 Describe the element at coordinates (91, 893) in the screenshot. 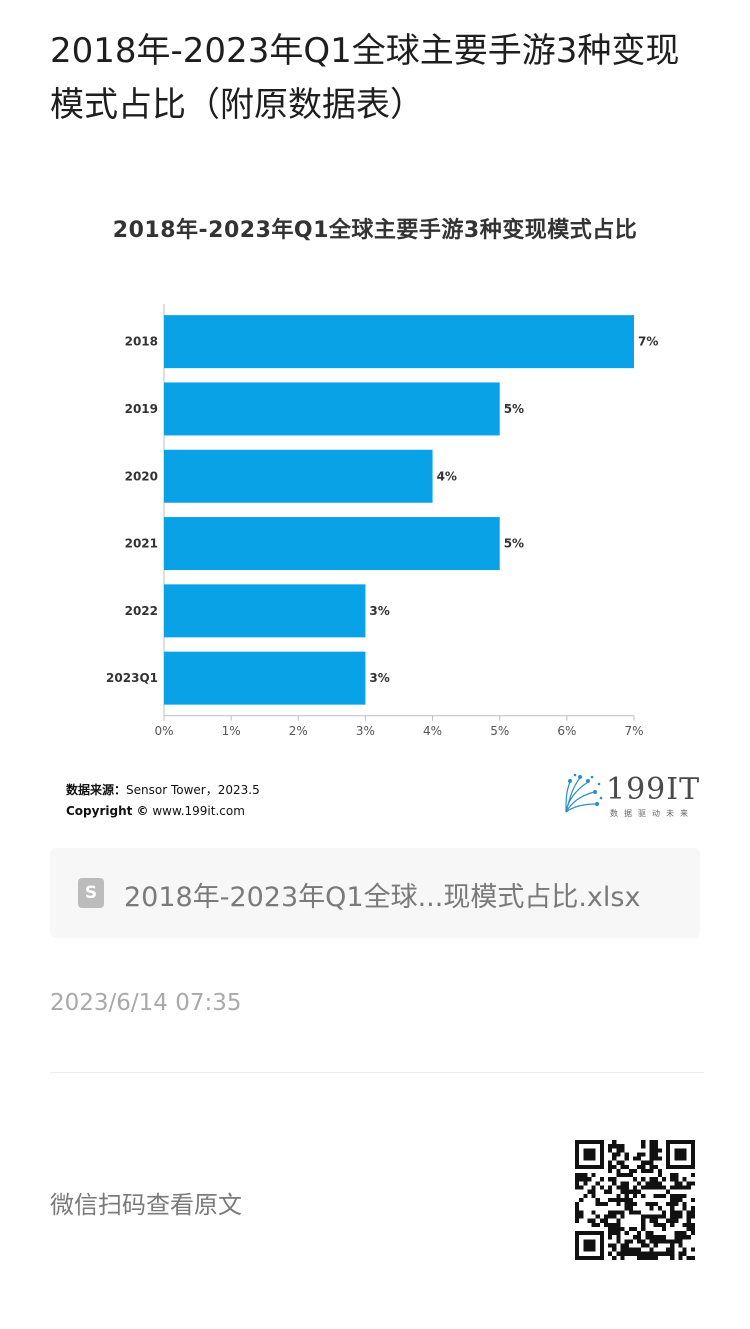

I see `spreadsheet-icon: S` at that location.